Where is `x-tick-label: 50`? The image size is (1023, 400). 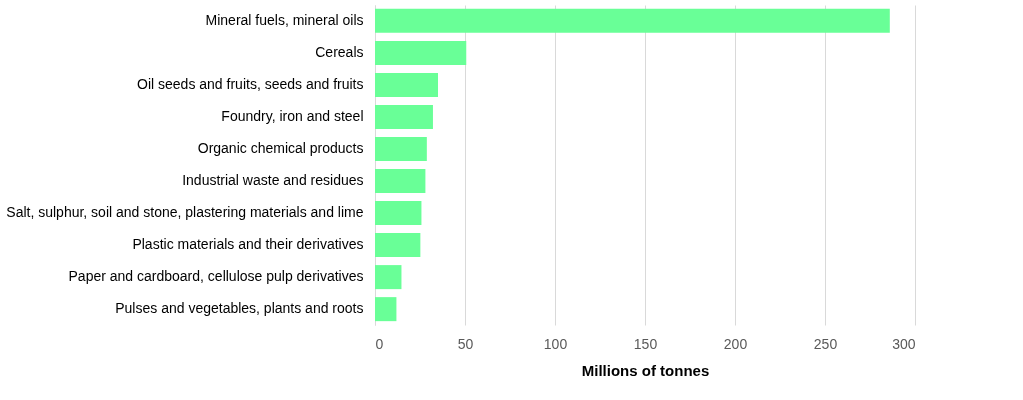 x-tick-label: 50 is located at coordinates (465, 343).